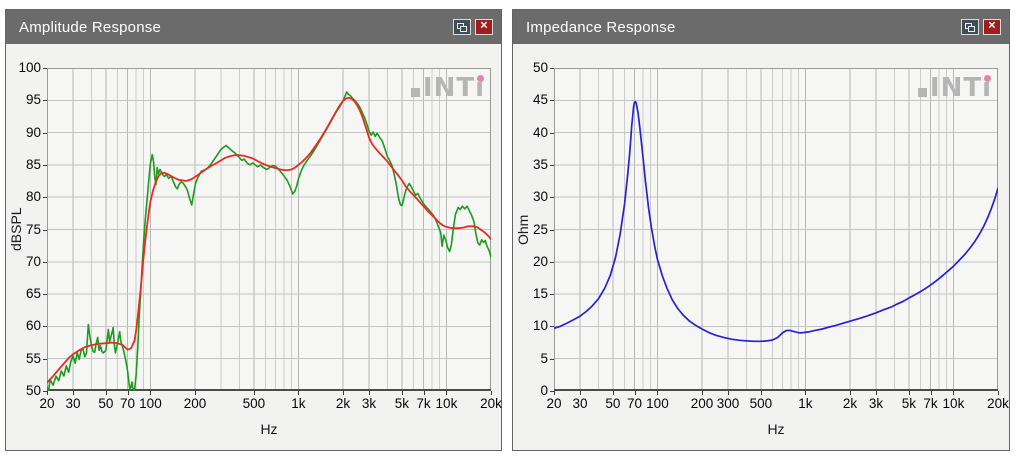 The width and height of the screenshot is (1016, 460). What do you see at coordinates (761, 27) in the screenshot?
I see `impedance-window-titlebar: Impedance Response ✕` at bounding box center [761, 27].